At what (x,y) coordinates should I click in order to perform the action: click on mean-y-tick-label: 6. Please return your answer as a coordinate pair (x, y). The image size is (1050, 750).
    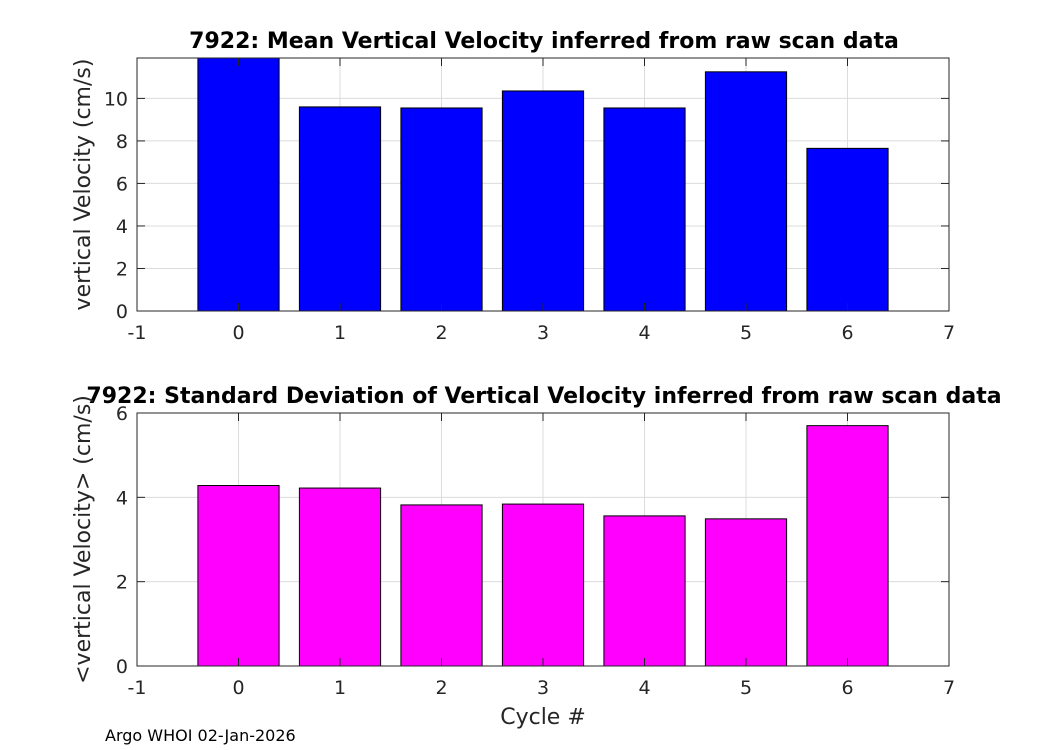
    Looking at the image, I should click on (122, 184).